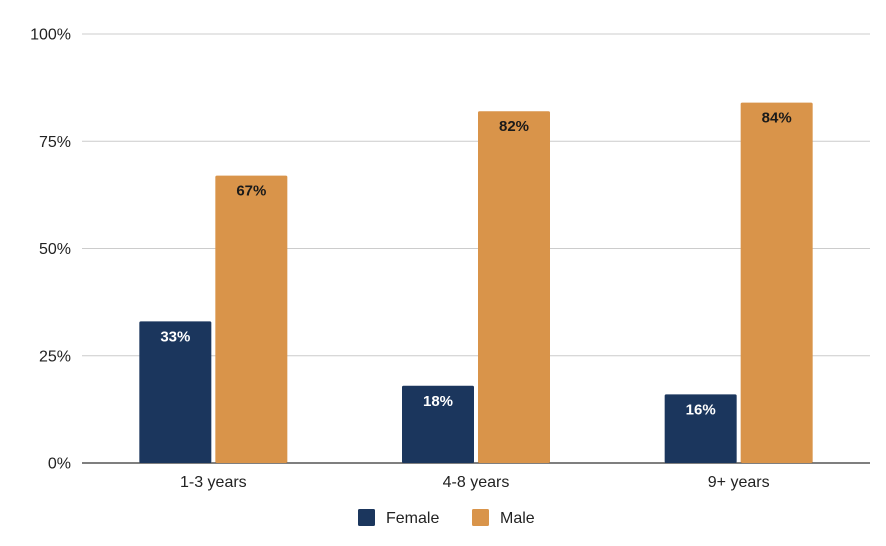  Describe the element at coordinates (412, 518) in the screenshot. I see `legend-label-female: Female` at that location.